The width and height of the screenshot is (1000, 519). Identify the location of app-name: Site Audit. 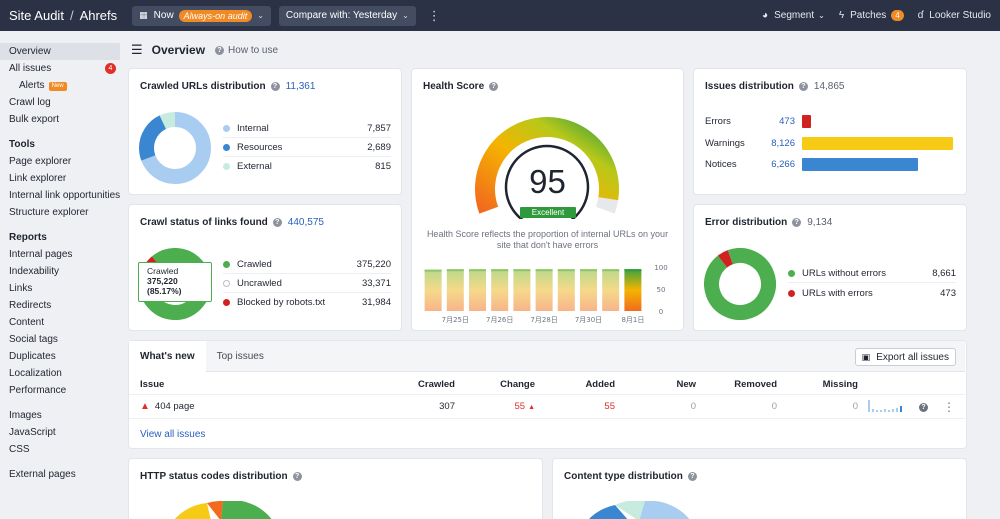
(36, 15).